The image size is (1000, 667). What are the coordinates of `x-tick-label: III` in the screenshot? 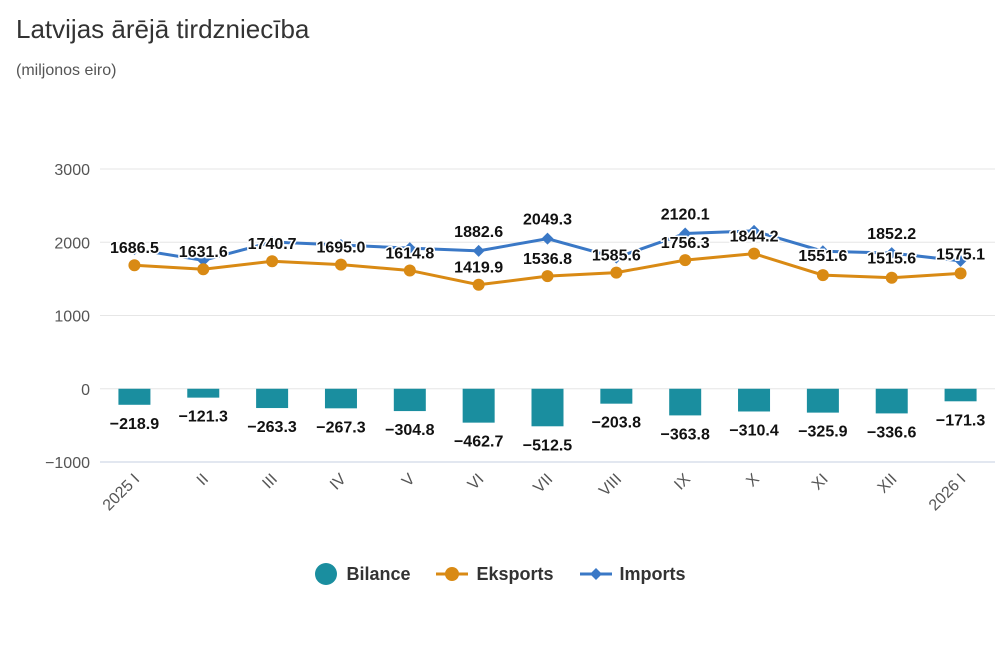 It's located at (269, 481).